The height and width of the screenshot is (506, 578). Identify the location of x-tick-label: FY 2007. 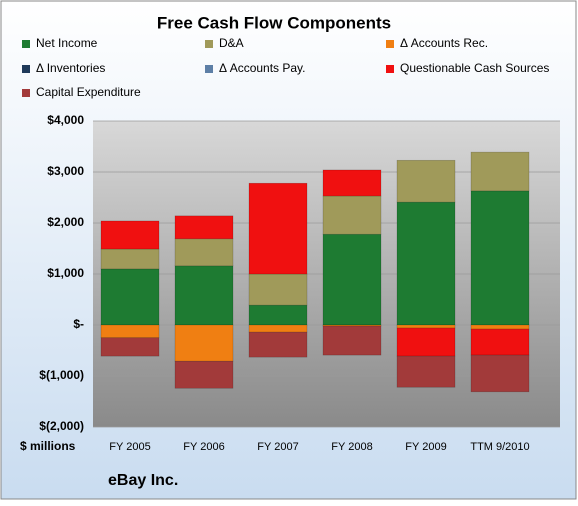
(277, 447).